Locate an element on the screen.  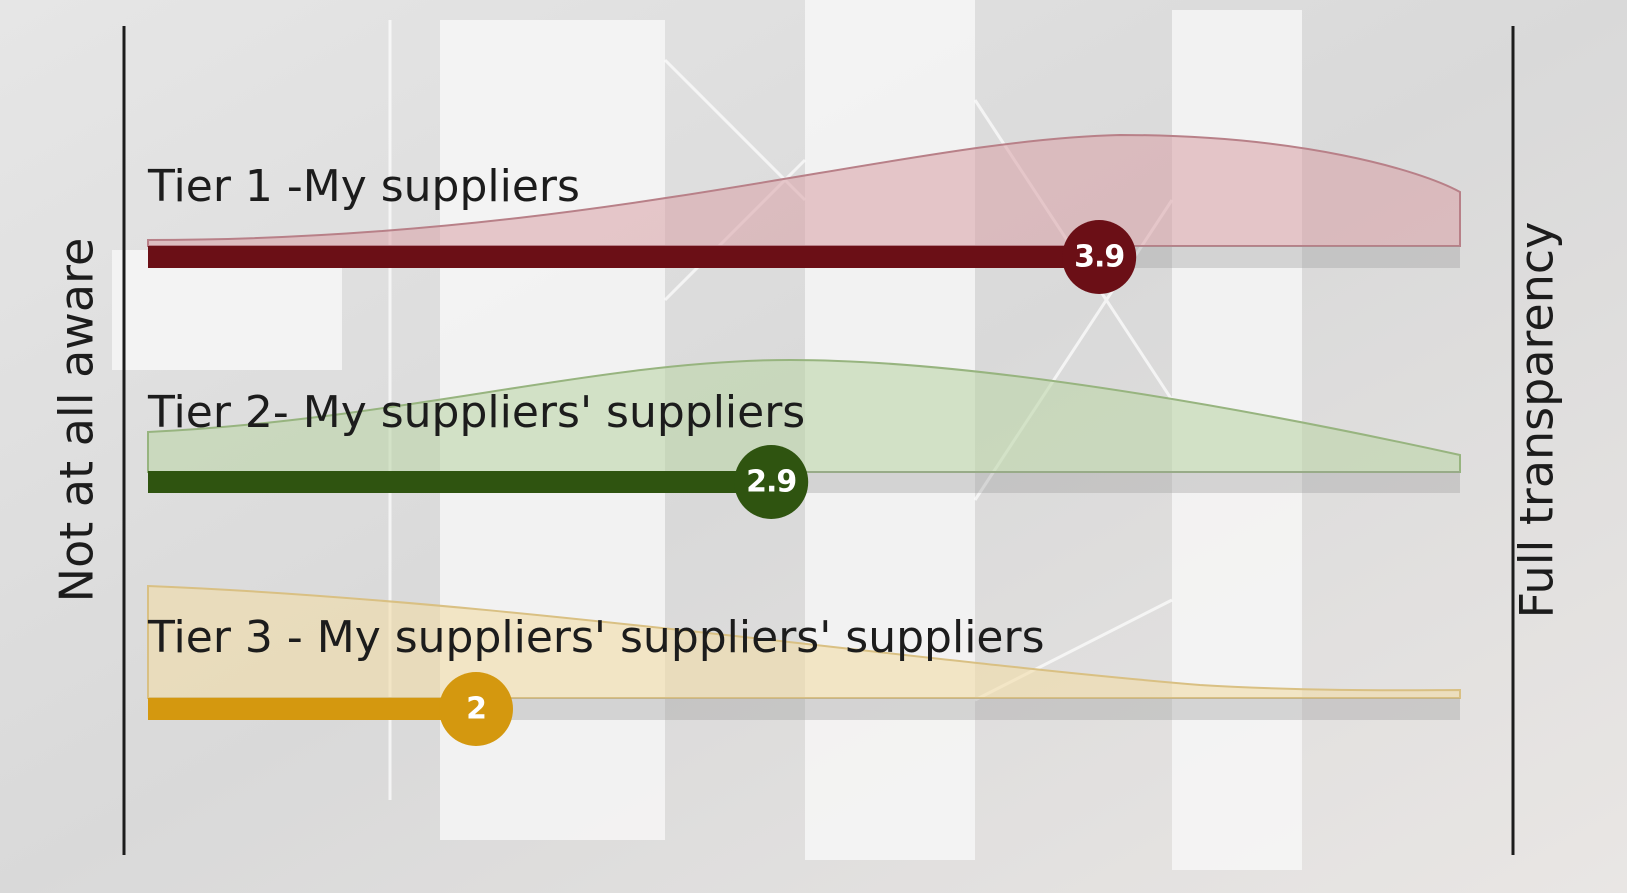
data-label: 3.9 is located at coordinates (1099, 257).